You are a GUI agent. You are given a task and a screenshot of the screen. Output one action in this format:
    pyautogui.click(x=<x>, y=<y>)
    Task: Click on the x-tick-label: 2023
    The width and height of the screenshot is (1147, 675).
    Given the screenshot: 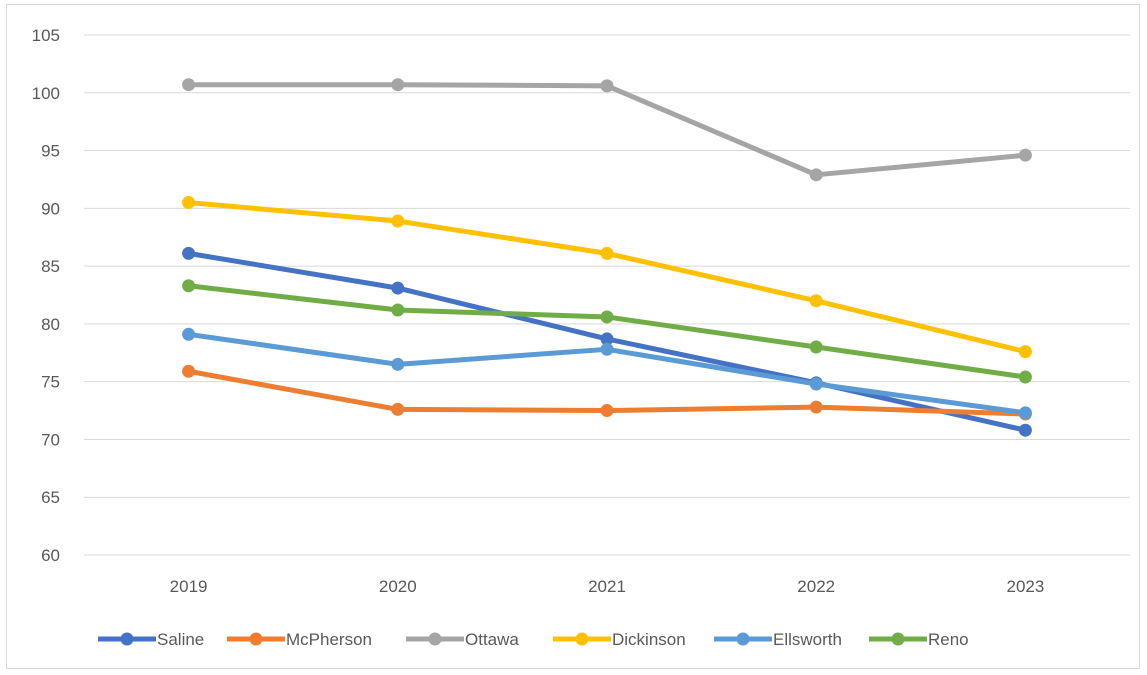 What is the action you would take?
    pyautogui.click(x=1025, y=586)
    